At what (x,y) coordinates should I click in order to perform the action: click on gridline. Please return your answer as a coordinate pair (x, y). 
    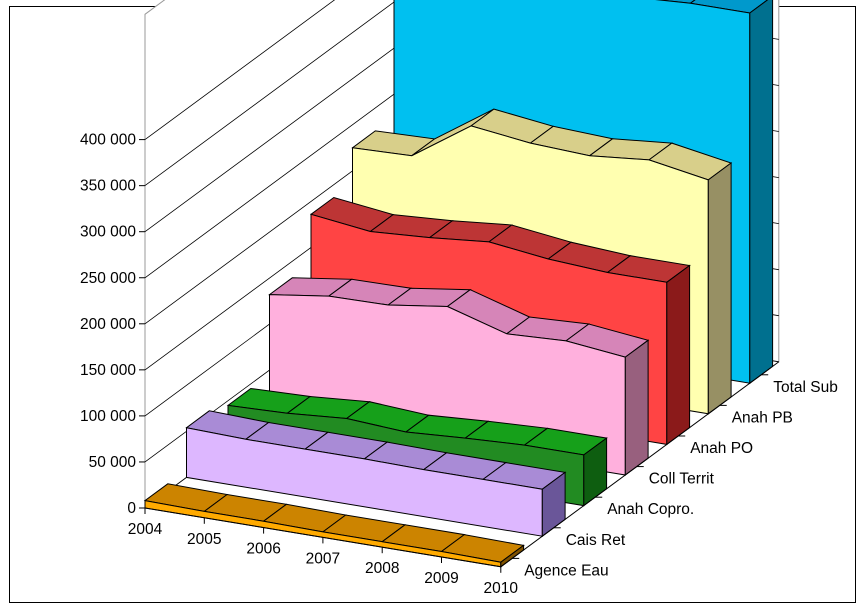
    Looking at the image, I should click on (240, 70).